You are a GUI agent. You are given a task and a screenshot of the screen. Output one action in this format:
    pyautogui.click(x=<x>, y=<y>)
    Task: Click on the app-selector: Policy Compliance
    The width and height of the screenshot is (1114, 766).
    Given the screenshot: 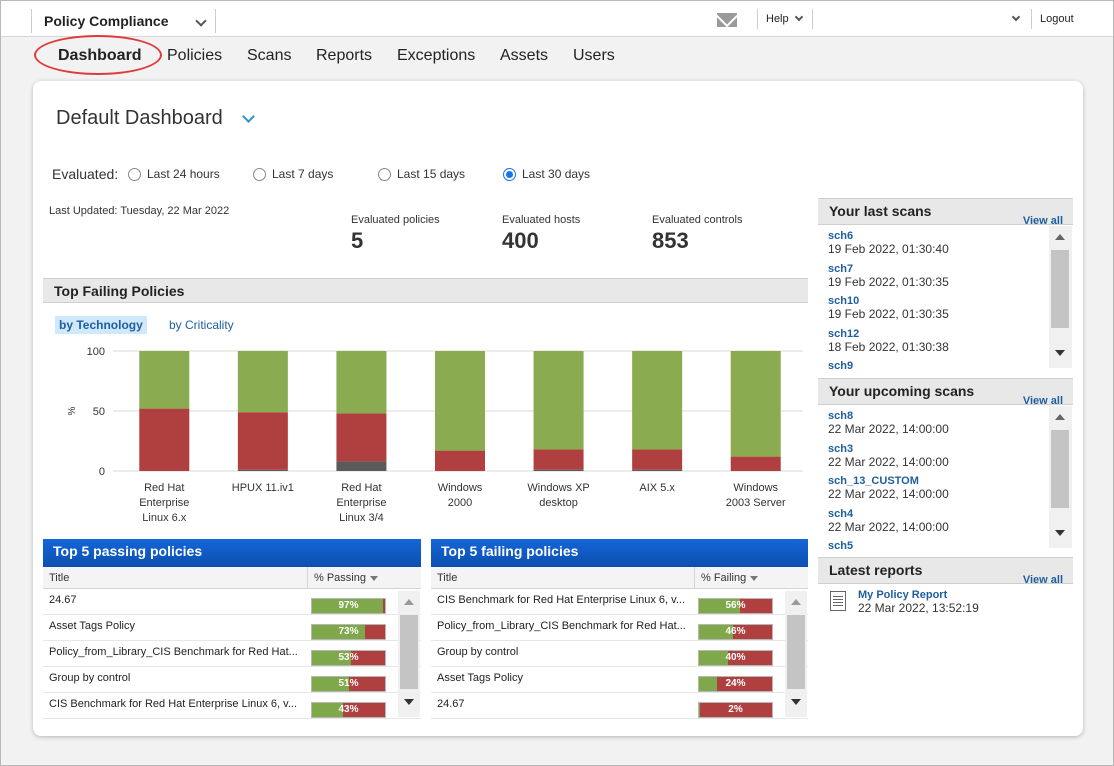 What is the action you would take?
    pyautogui.click(x=123, y=21)
    